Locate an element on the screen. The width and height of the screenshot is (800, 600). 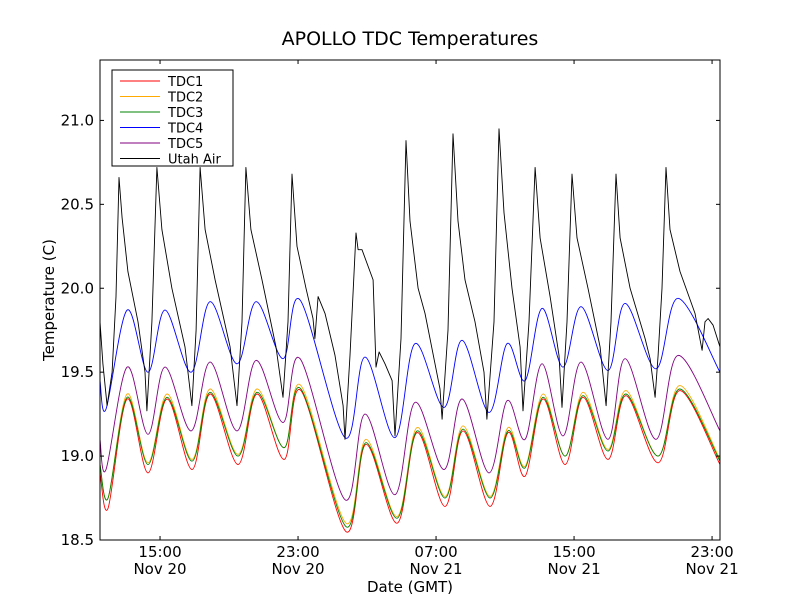
legend-box is located at coordinates (172, 118).